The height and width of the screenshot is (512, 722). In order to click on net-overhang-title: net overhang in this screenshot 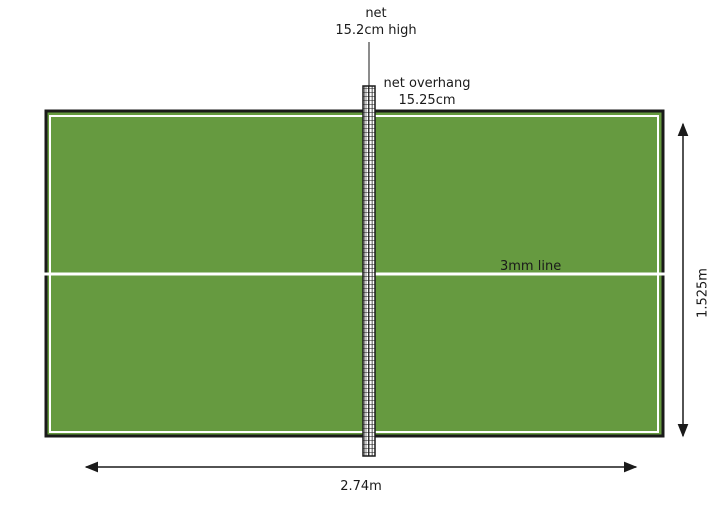, I will do `click(427, 83)`.